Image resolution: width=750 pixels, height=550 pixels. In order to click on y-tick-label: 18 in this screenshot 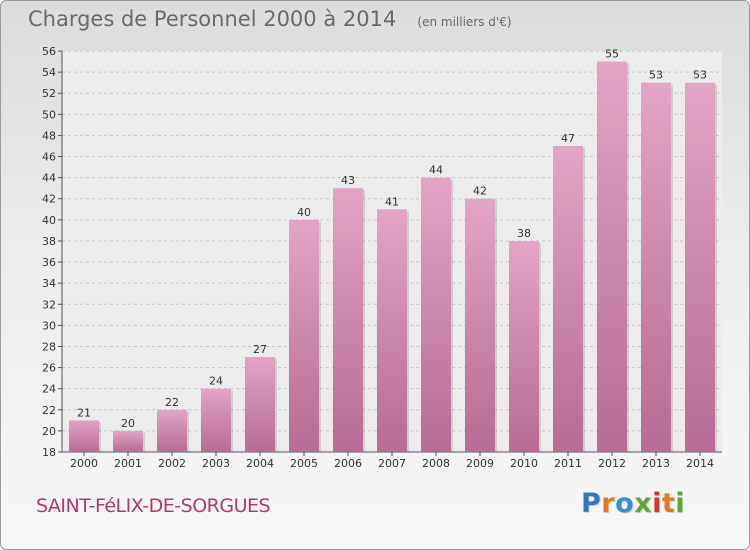, I will do `click(49, 452)`.